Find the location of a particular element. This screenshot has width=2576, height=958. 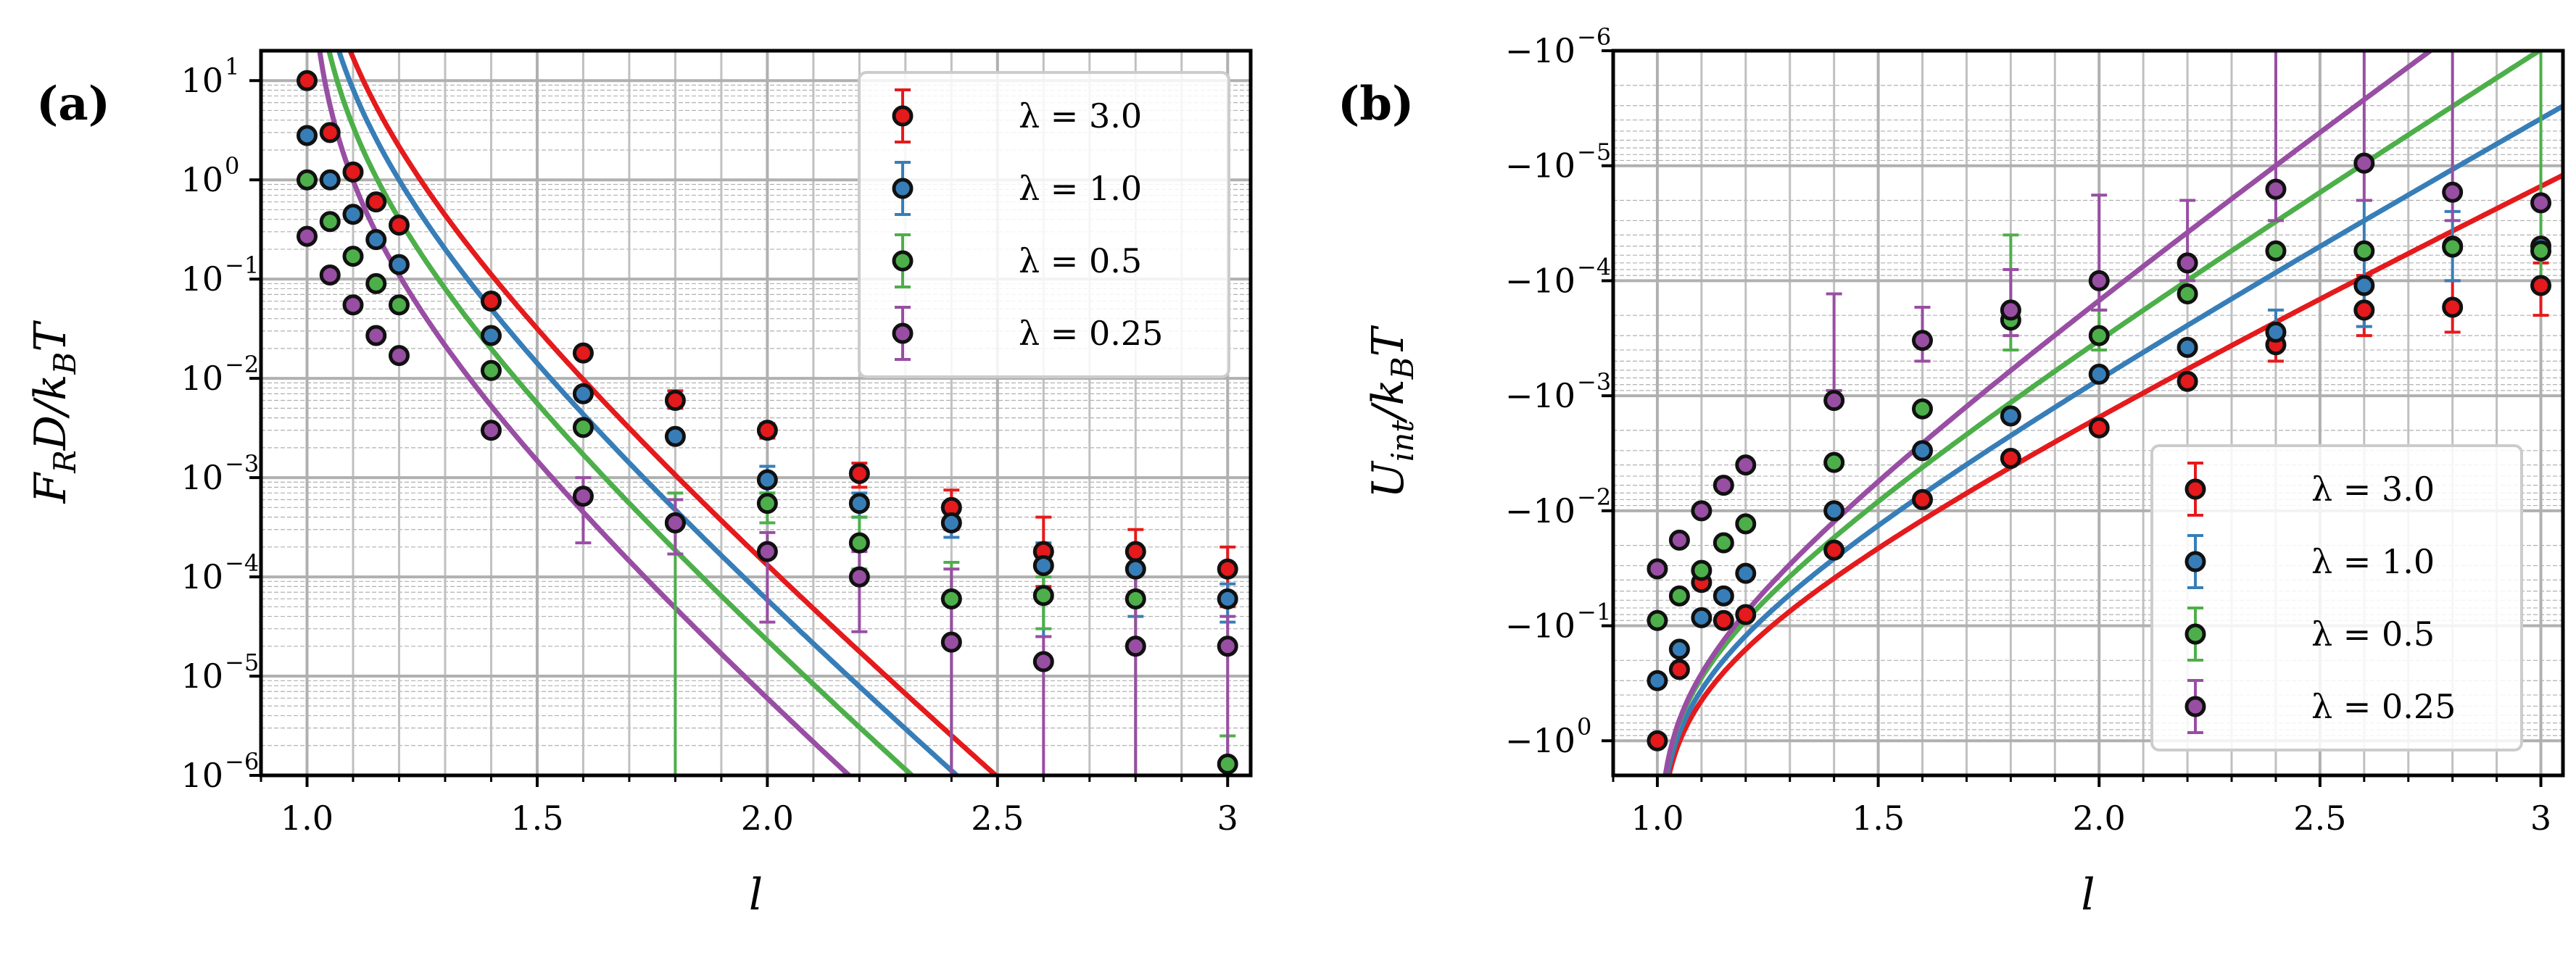

y-tick-exponent: −6 is located at coordinates (242, 762).